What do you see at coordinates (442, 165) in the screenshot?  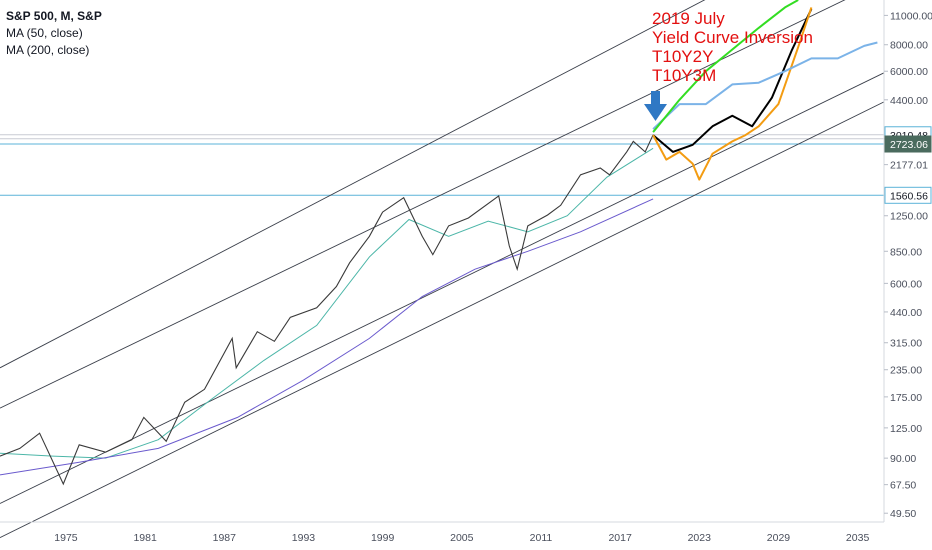 I see `horizontal-levels` at bounding box center [442, 165].